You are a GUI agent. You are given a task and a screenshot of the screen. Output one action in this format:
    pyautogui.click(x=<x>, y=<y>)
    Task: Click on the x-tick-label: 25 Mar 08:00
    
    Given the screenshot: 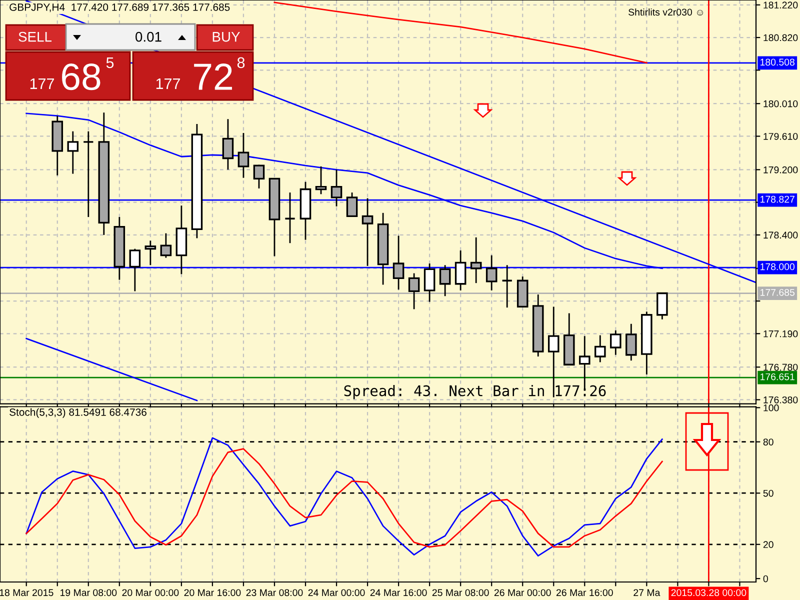 What is the action you would take?
    pyautogui.click(x=460, y=592)
    